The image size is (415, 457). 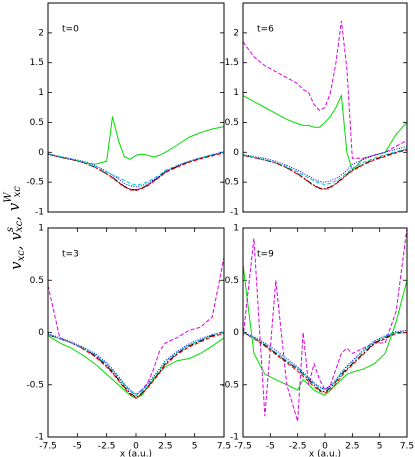 What do you see at coordinates (70, 255) in the screenshot?
I see `annotation: t=3` at bounding box center [70, 255].